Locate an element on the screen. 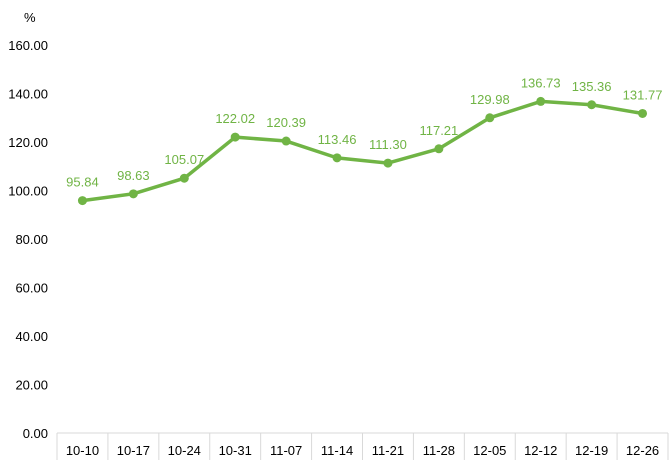  data-label: 113.46 is located at coordinates (337, 139).